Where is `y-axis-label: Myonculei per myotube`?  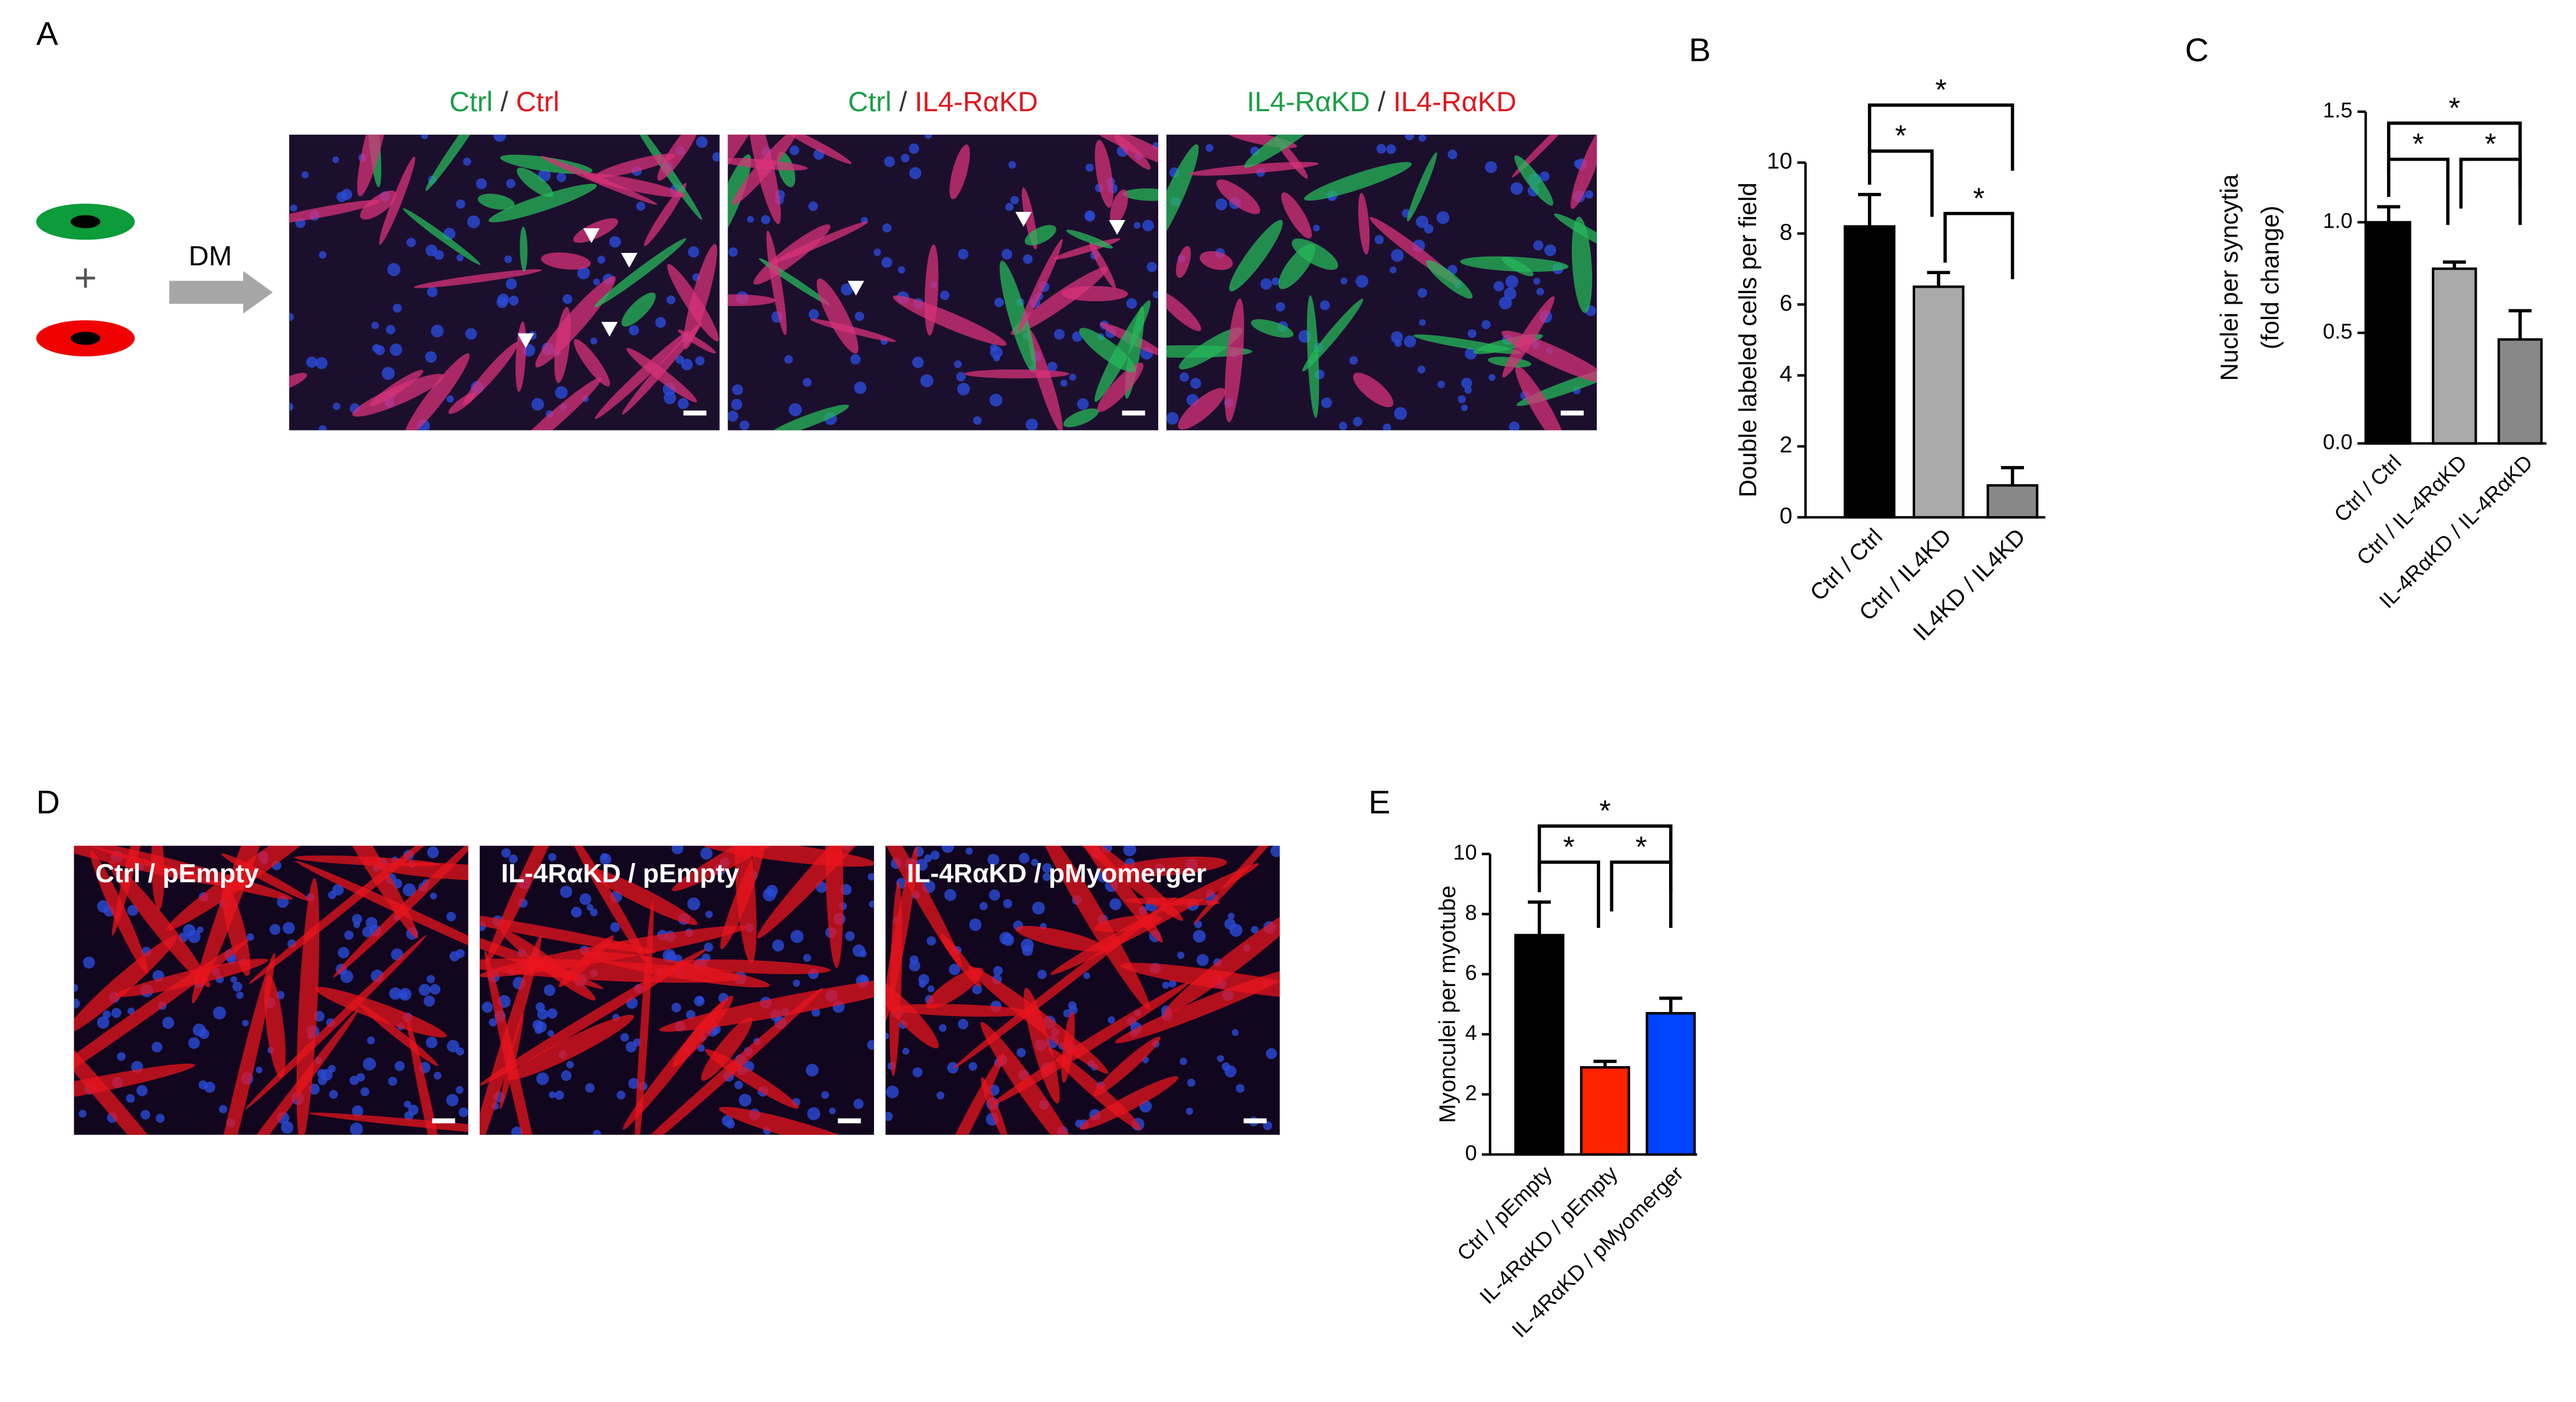 y-axis-label: Myonculei per myotube is located at coordinates (1447, 1004).